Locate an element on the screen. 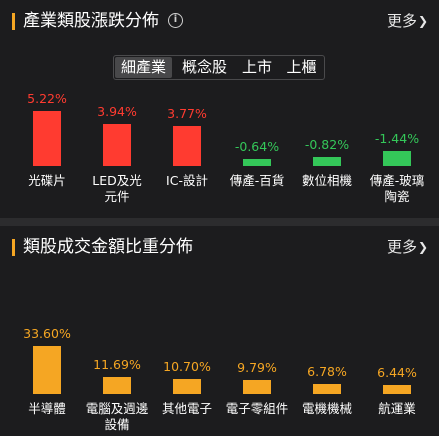  chart-value-label: 11.69% is located at coordinates (117, 364).